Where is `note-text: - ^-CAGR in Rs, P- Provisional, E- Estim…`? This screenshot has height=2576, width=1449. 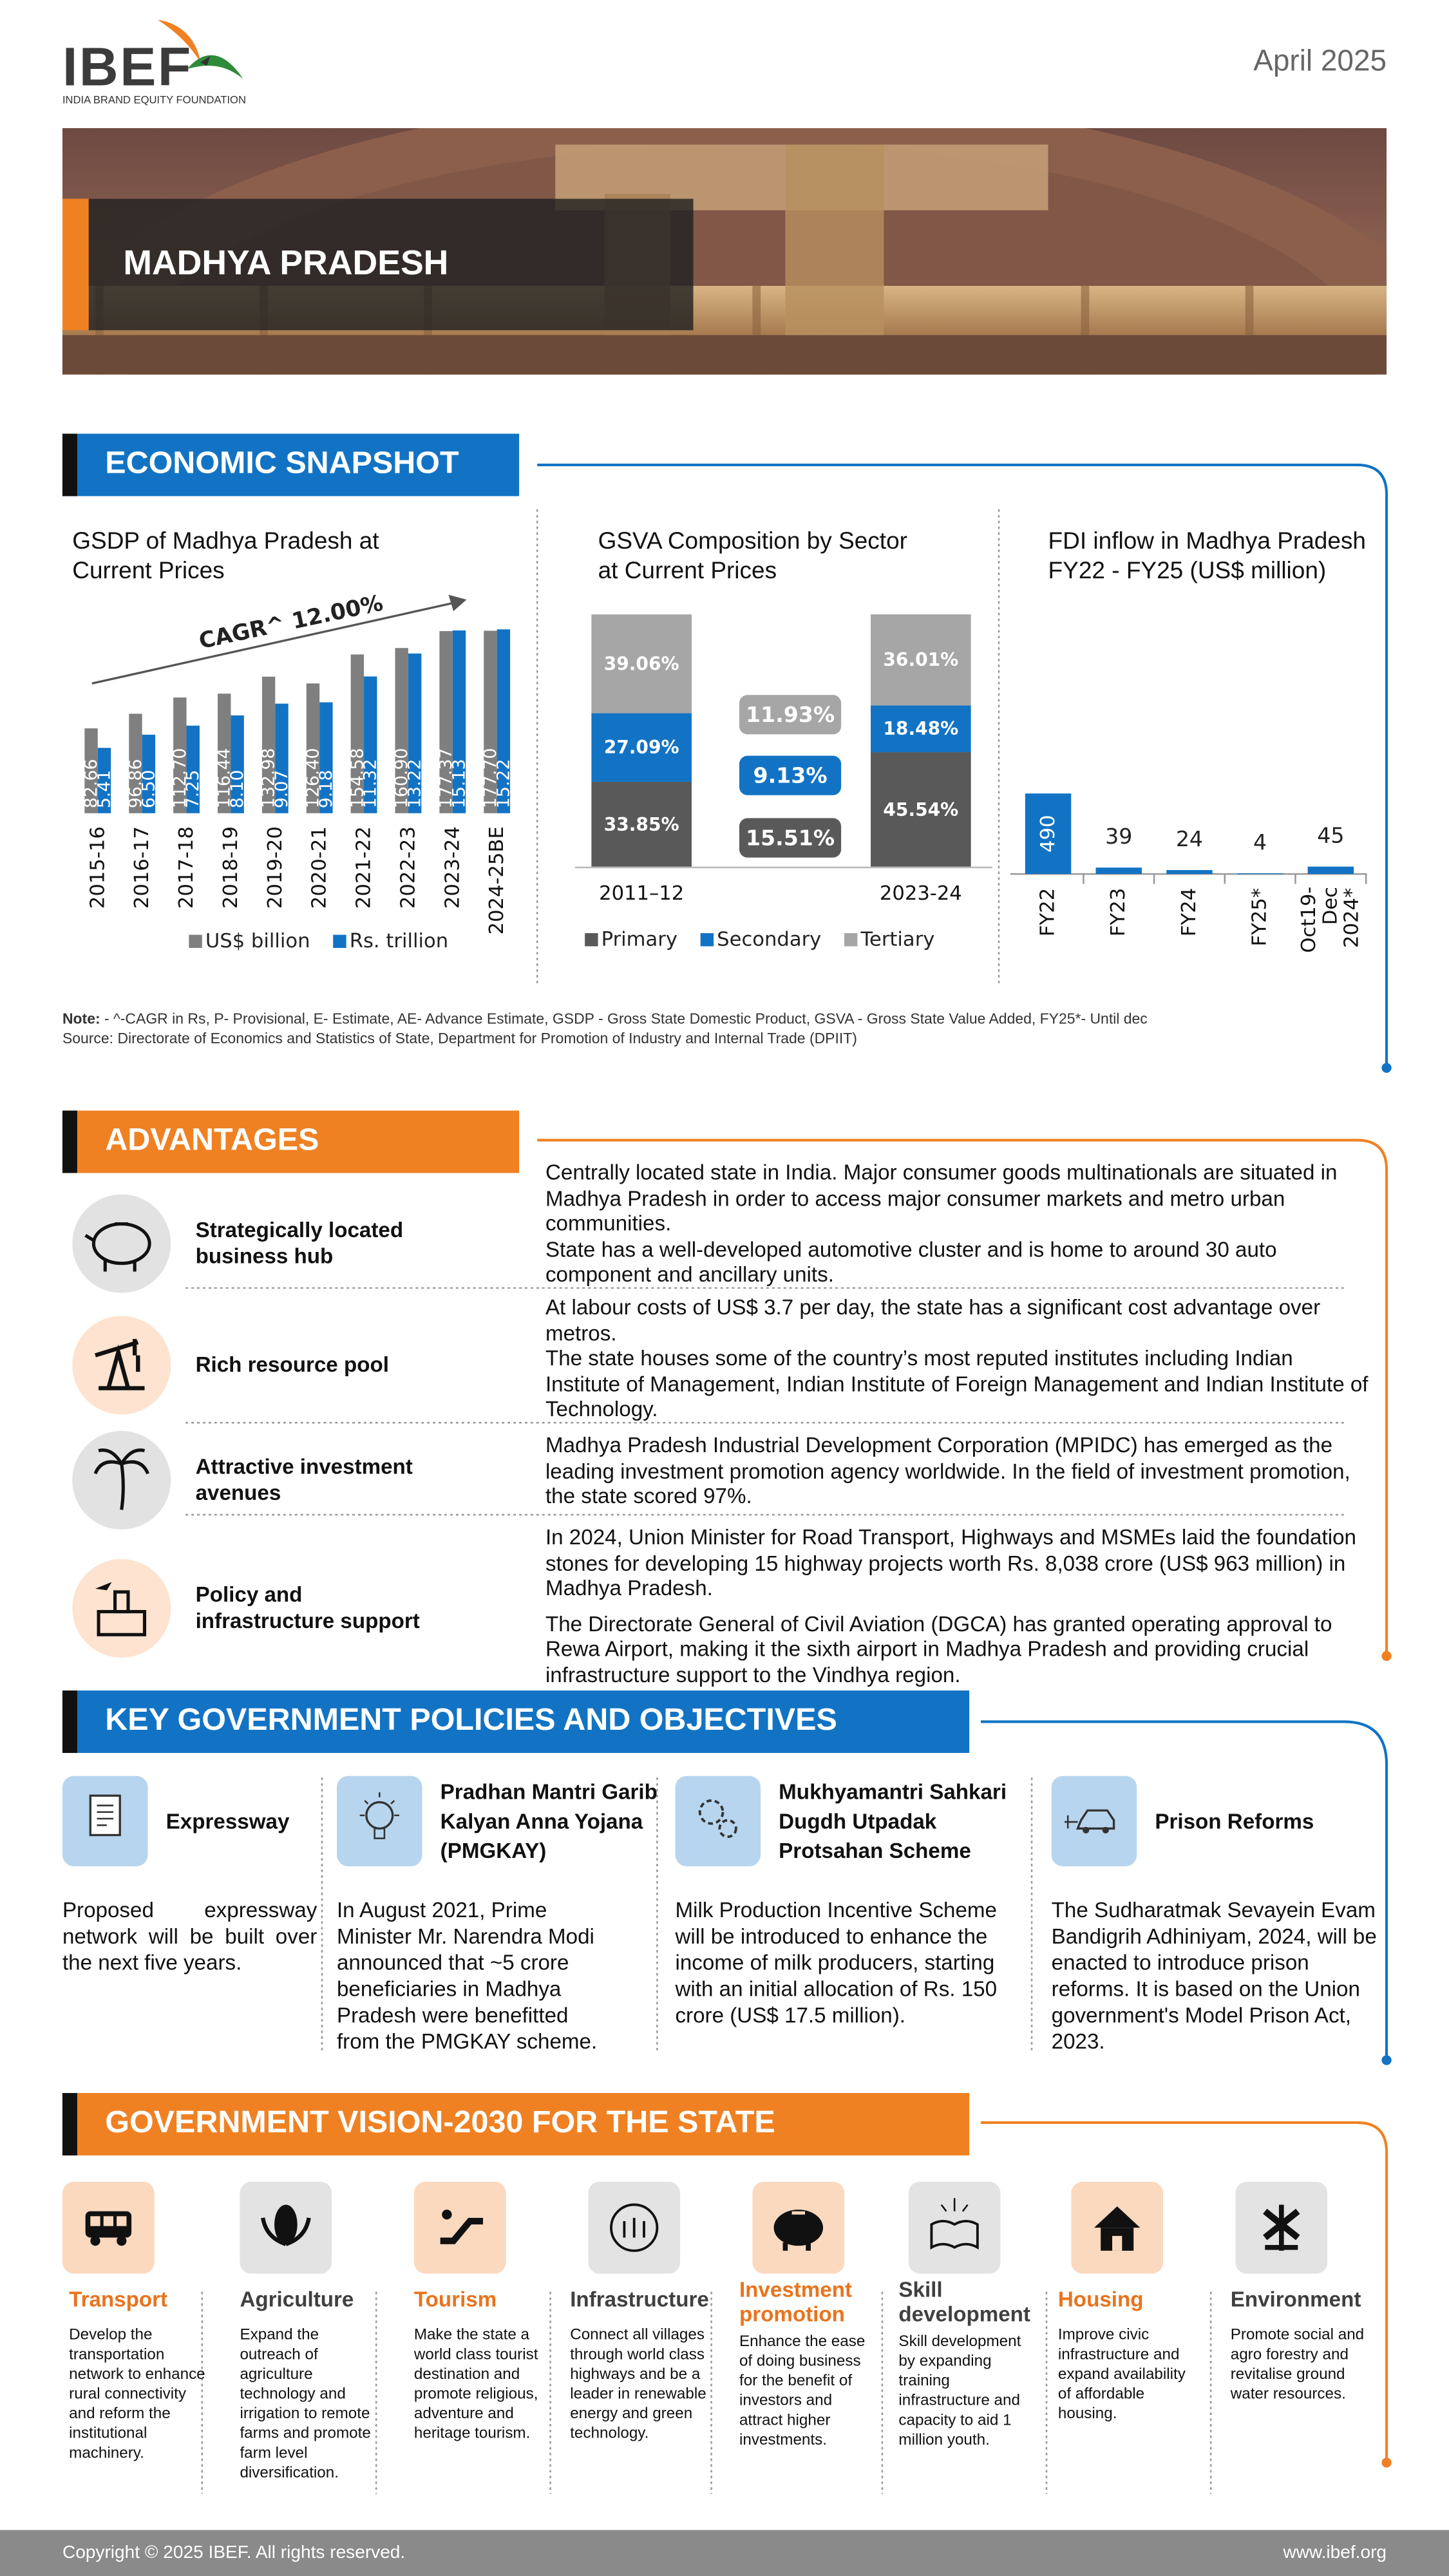
note-text: - ^-CAGR in Rs, P- Provisional, E- Estim… is located at coordinates (624, 1018).